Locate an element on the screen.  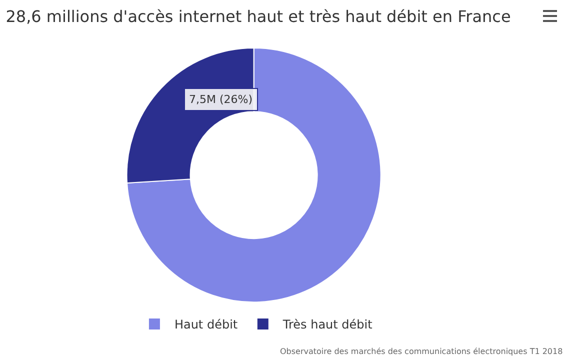
legend-label: Haut débit is located at coordinates (206, 325).